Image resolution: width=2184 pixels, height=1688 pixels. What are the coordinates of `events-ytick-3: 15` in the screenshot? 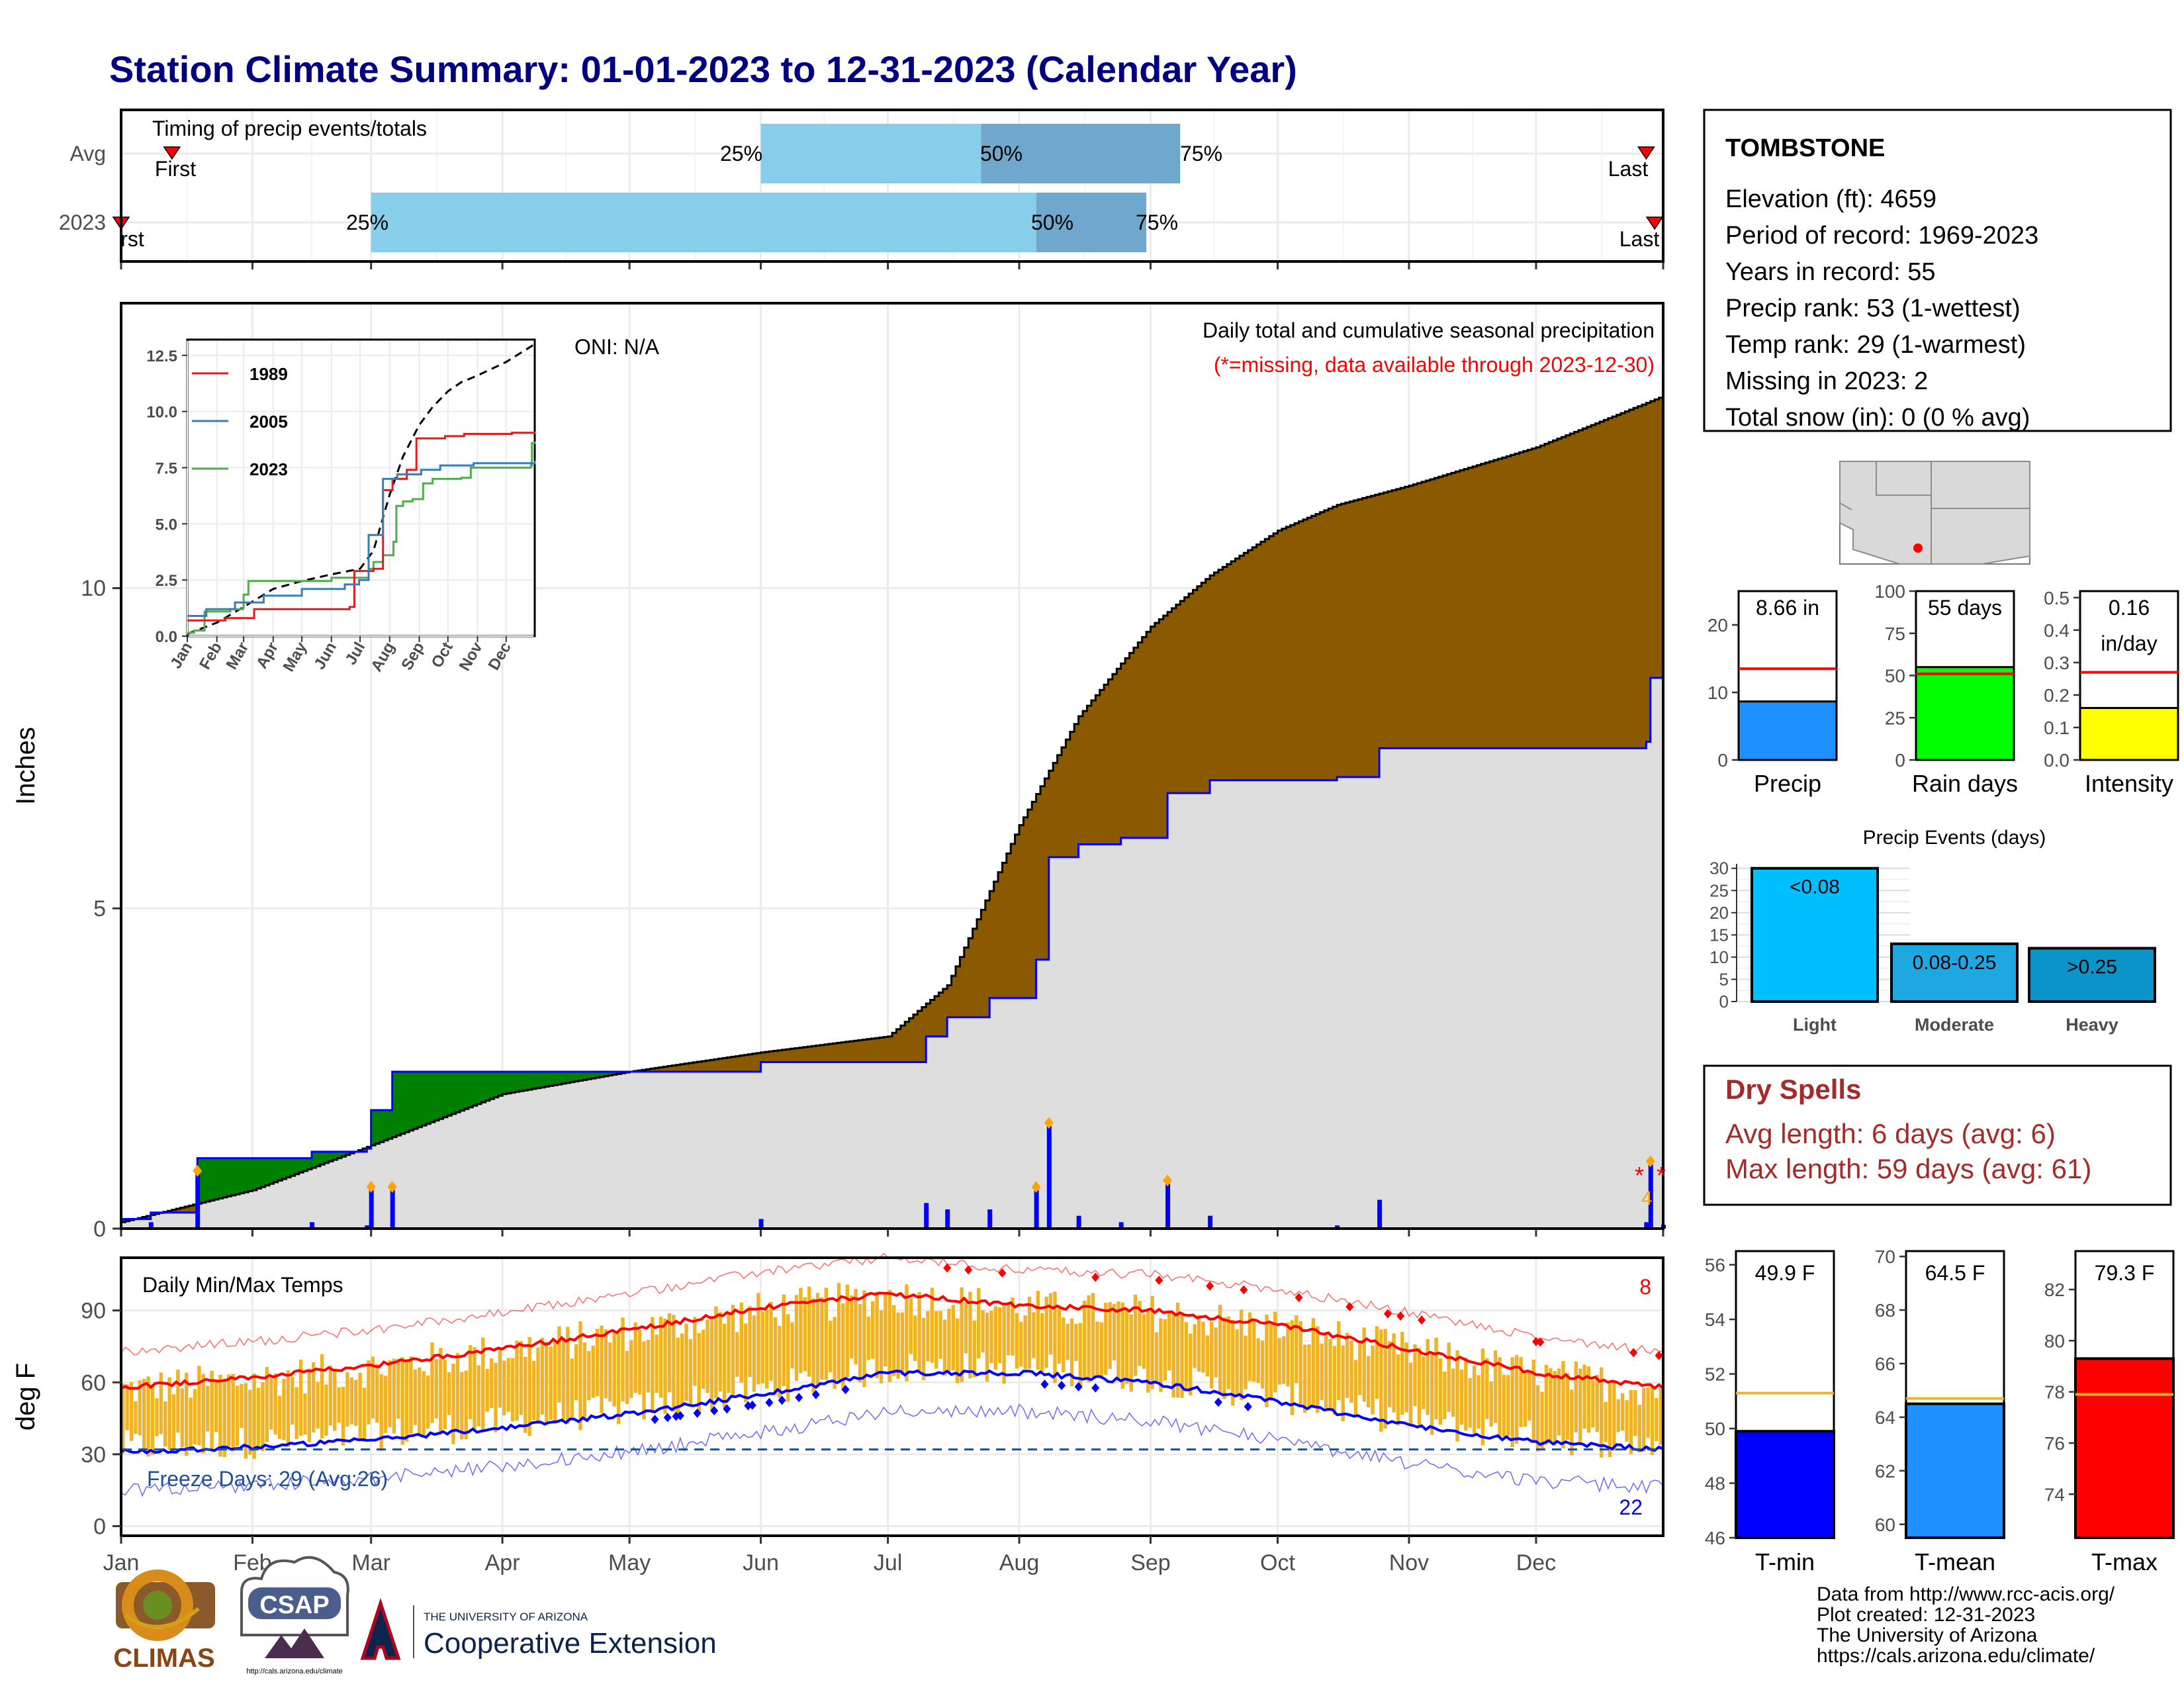 It's located at (1719, 935).